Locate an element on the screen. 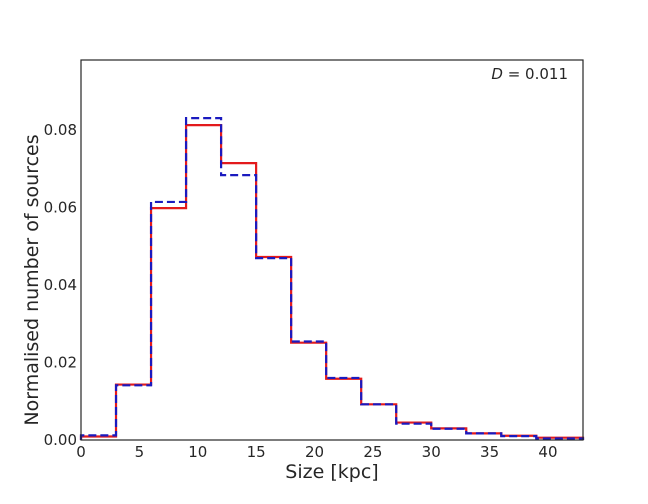  y-axis-label: Normalised number of sources is located at coordinates (32, 279).